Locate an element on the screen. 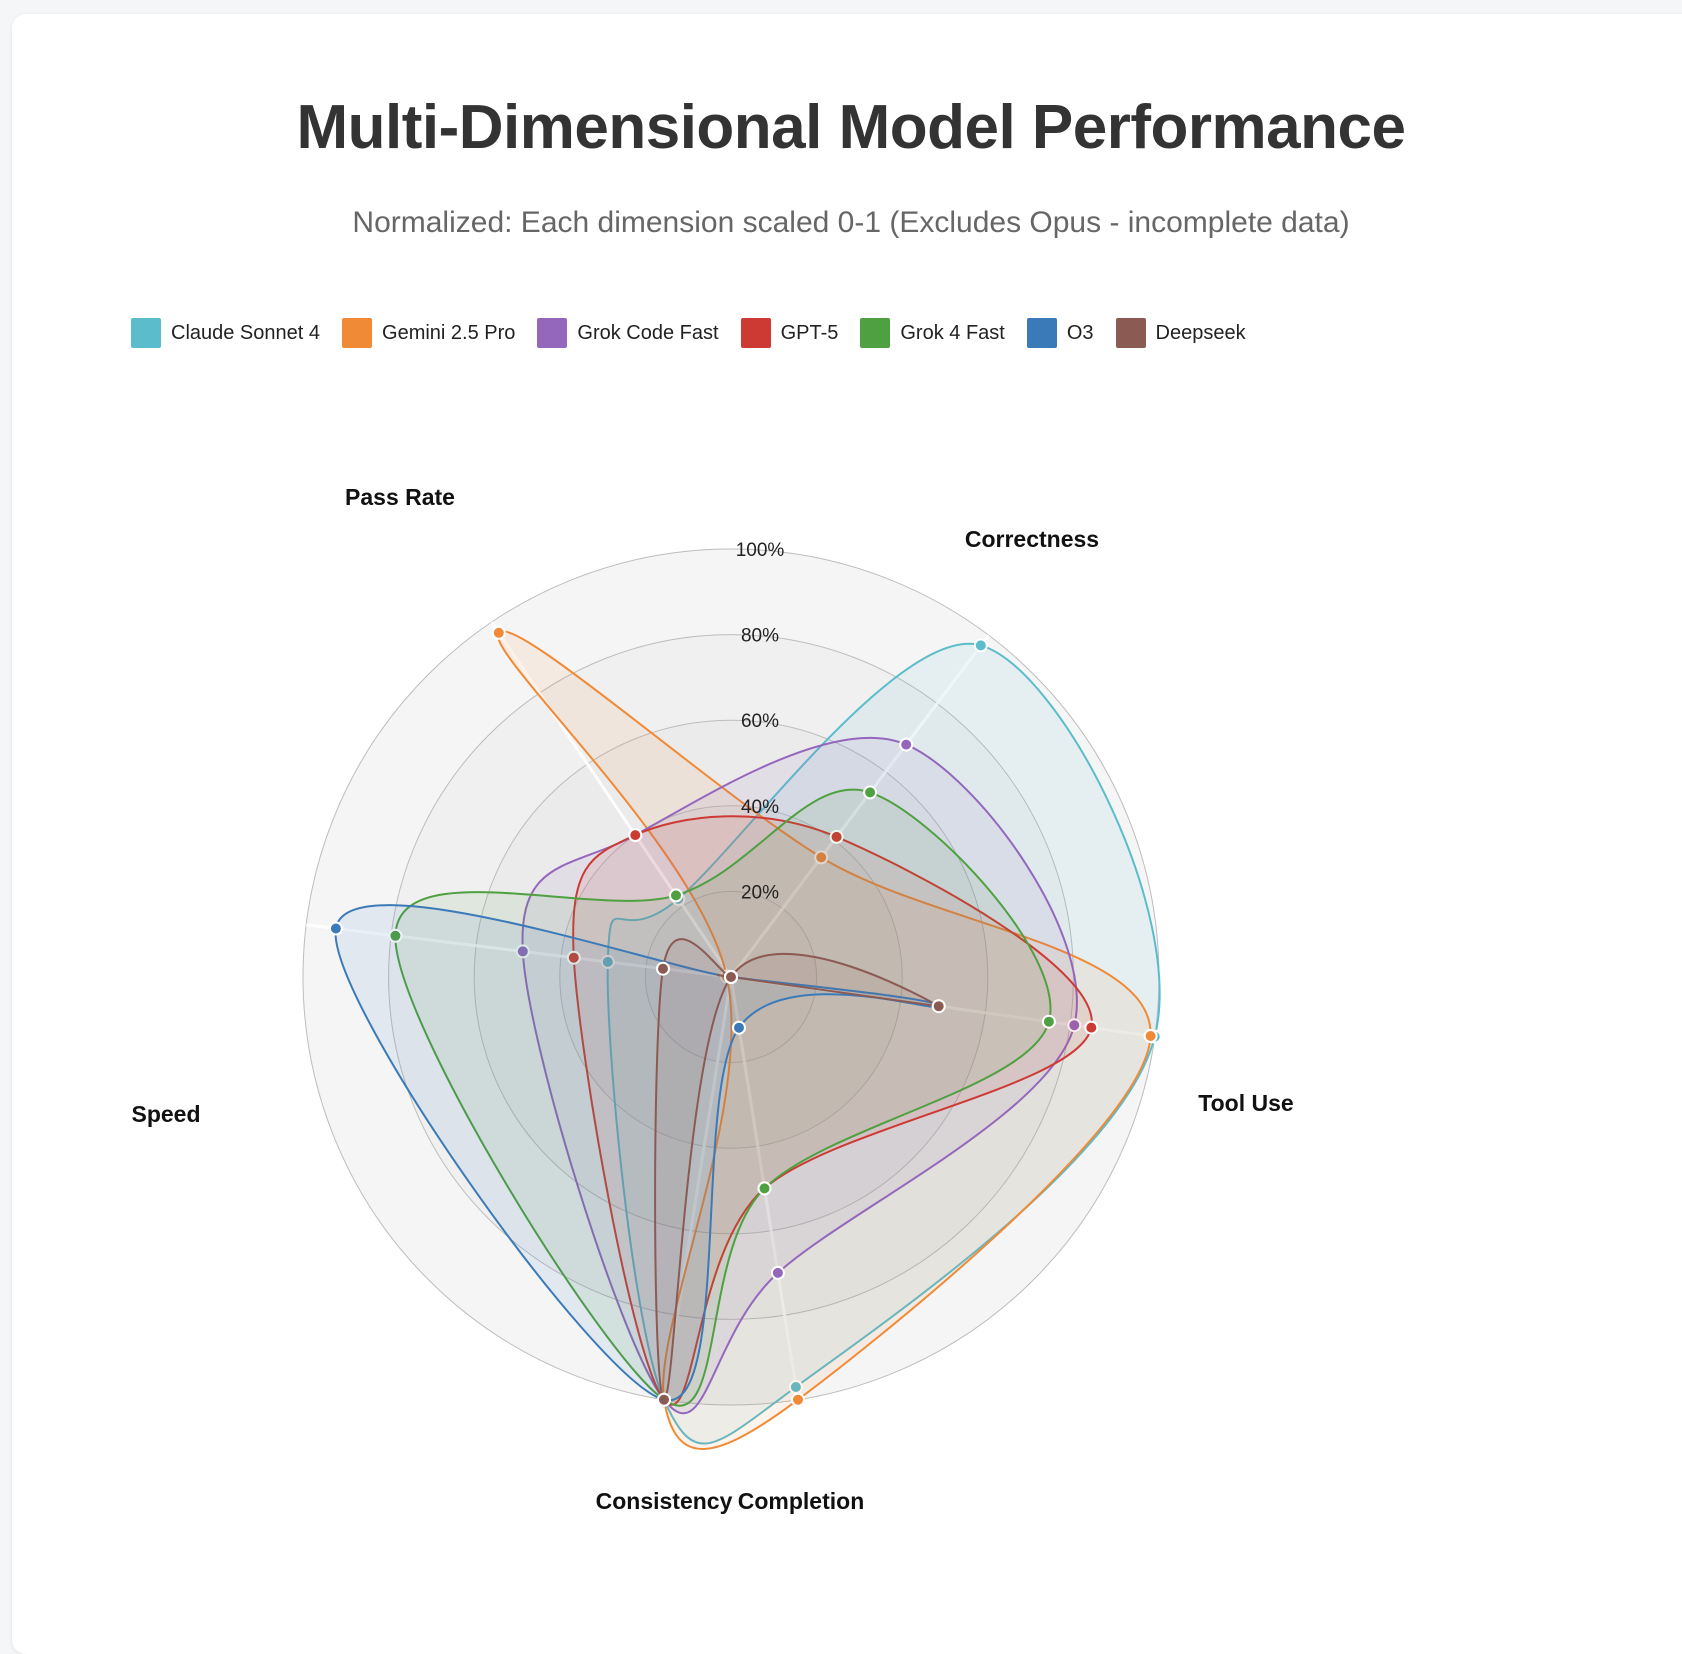  axis-label: Tool Use is located at coordinates (1245, 1103).